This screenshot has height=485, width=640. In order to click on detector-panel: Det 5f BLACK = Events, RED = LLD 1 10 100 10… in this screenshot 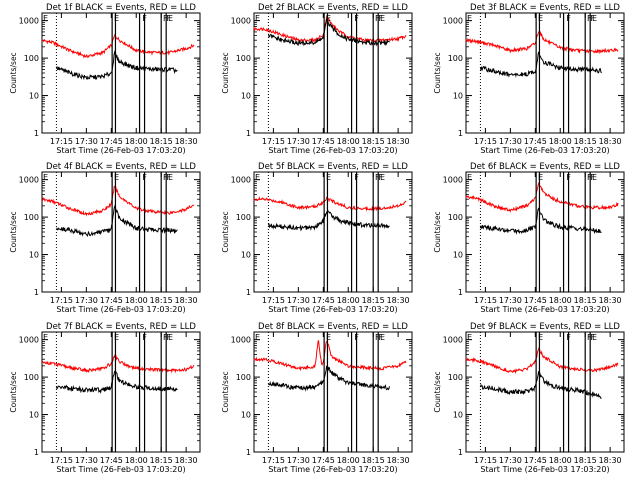, I will do `click(317, 238)`.